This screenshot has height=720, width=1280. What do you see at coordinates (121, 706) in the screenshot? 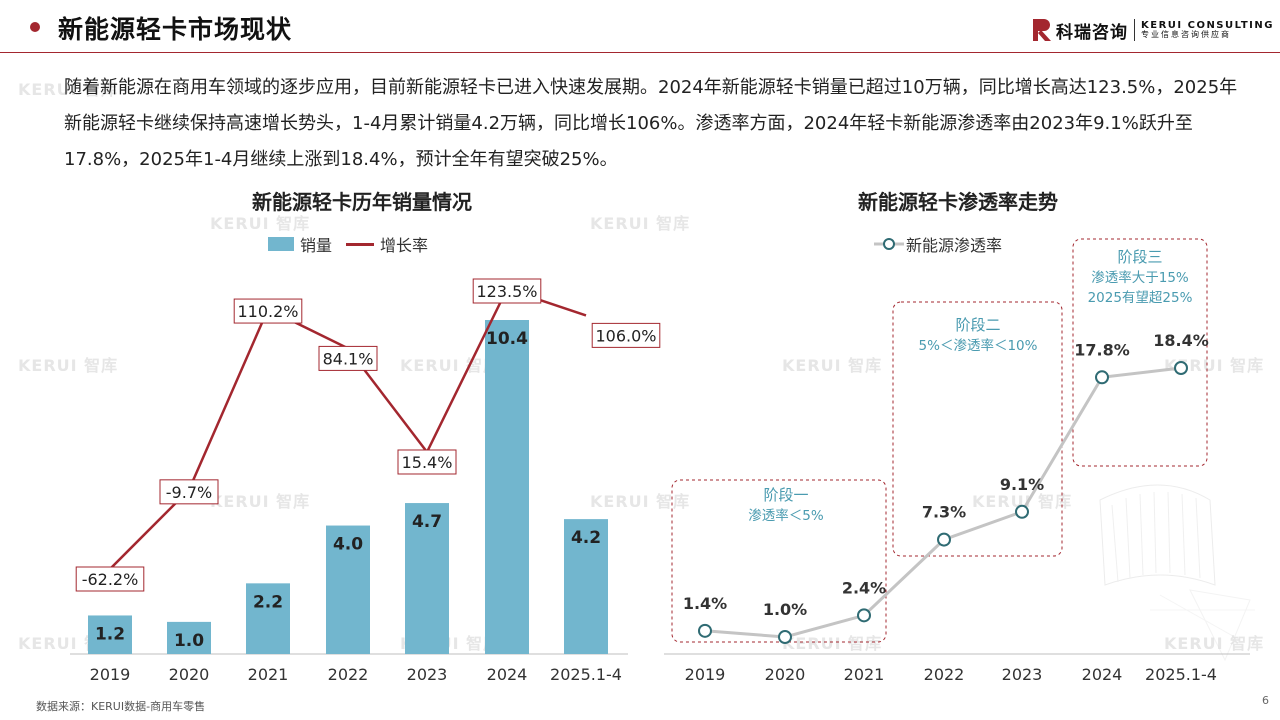
I see `data-source-note: 数据来源：KERUI数据-商用车零售` at bounding box center [121, 706].